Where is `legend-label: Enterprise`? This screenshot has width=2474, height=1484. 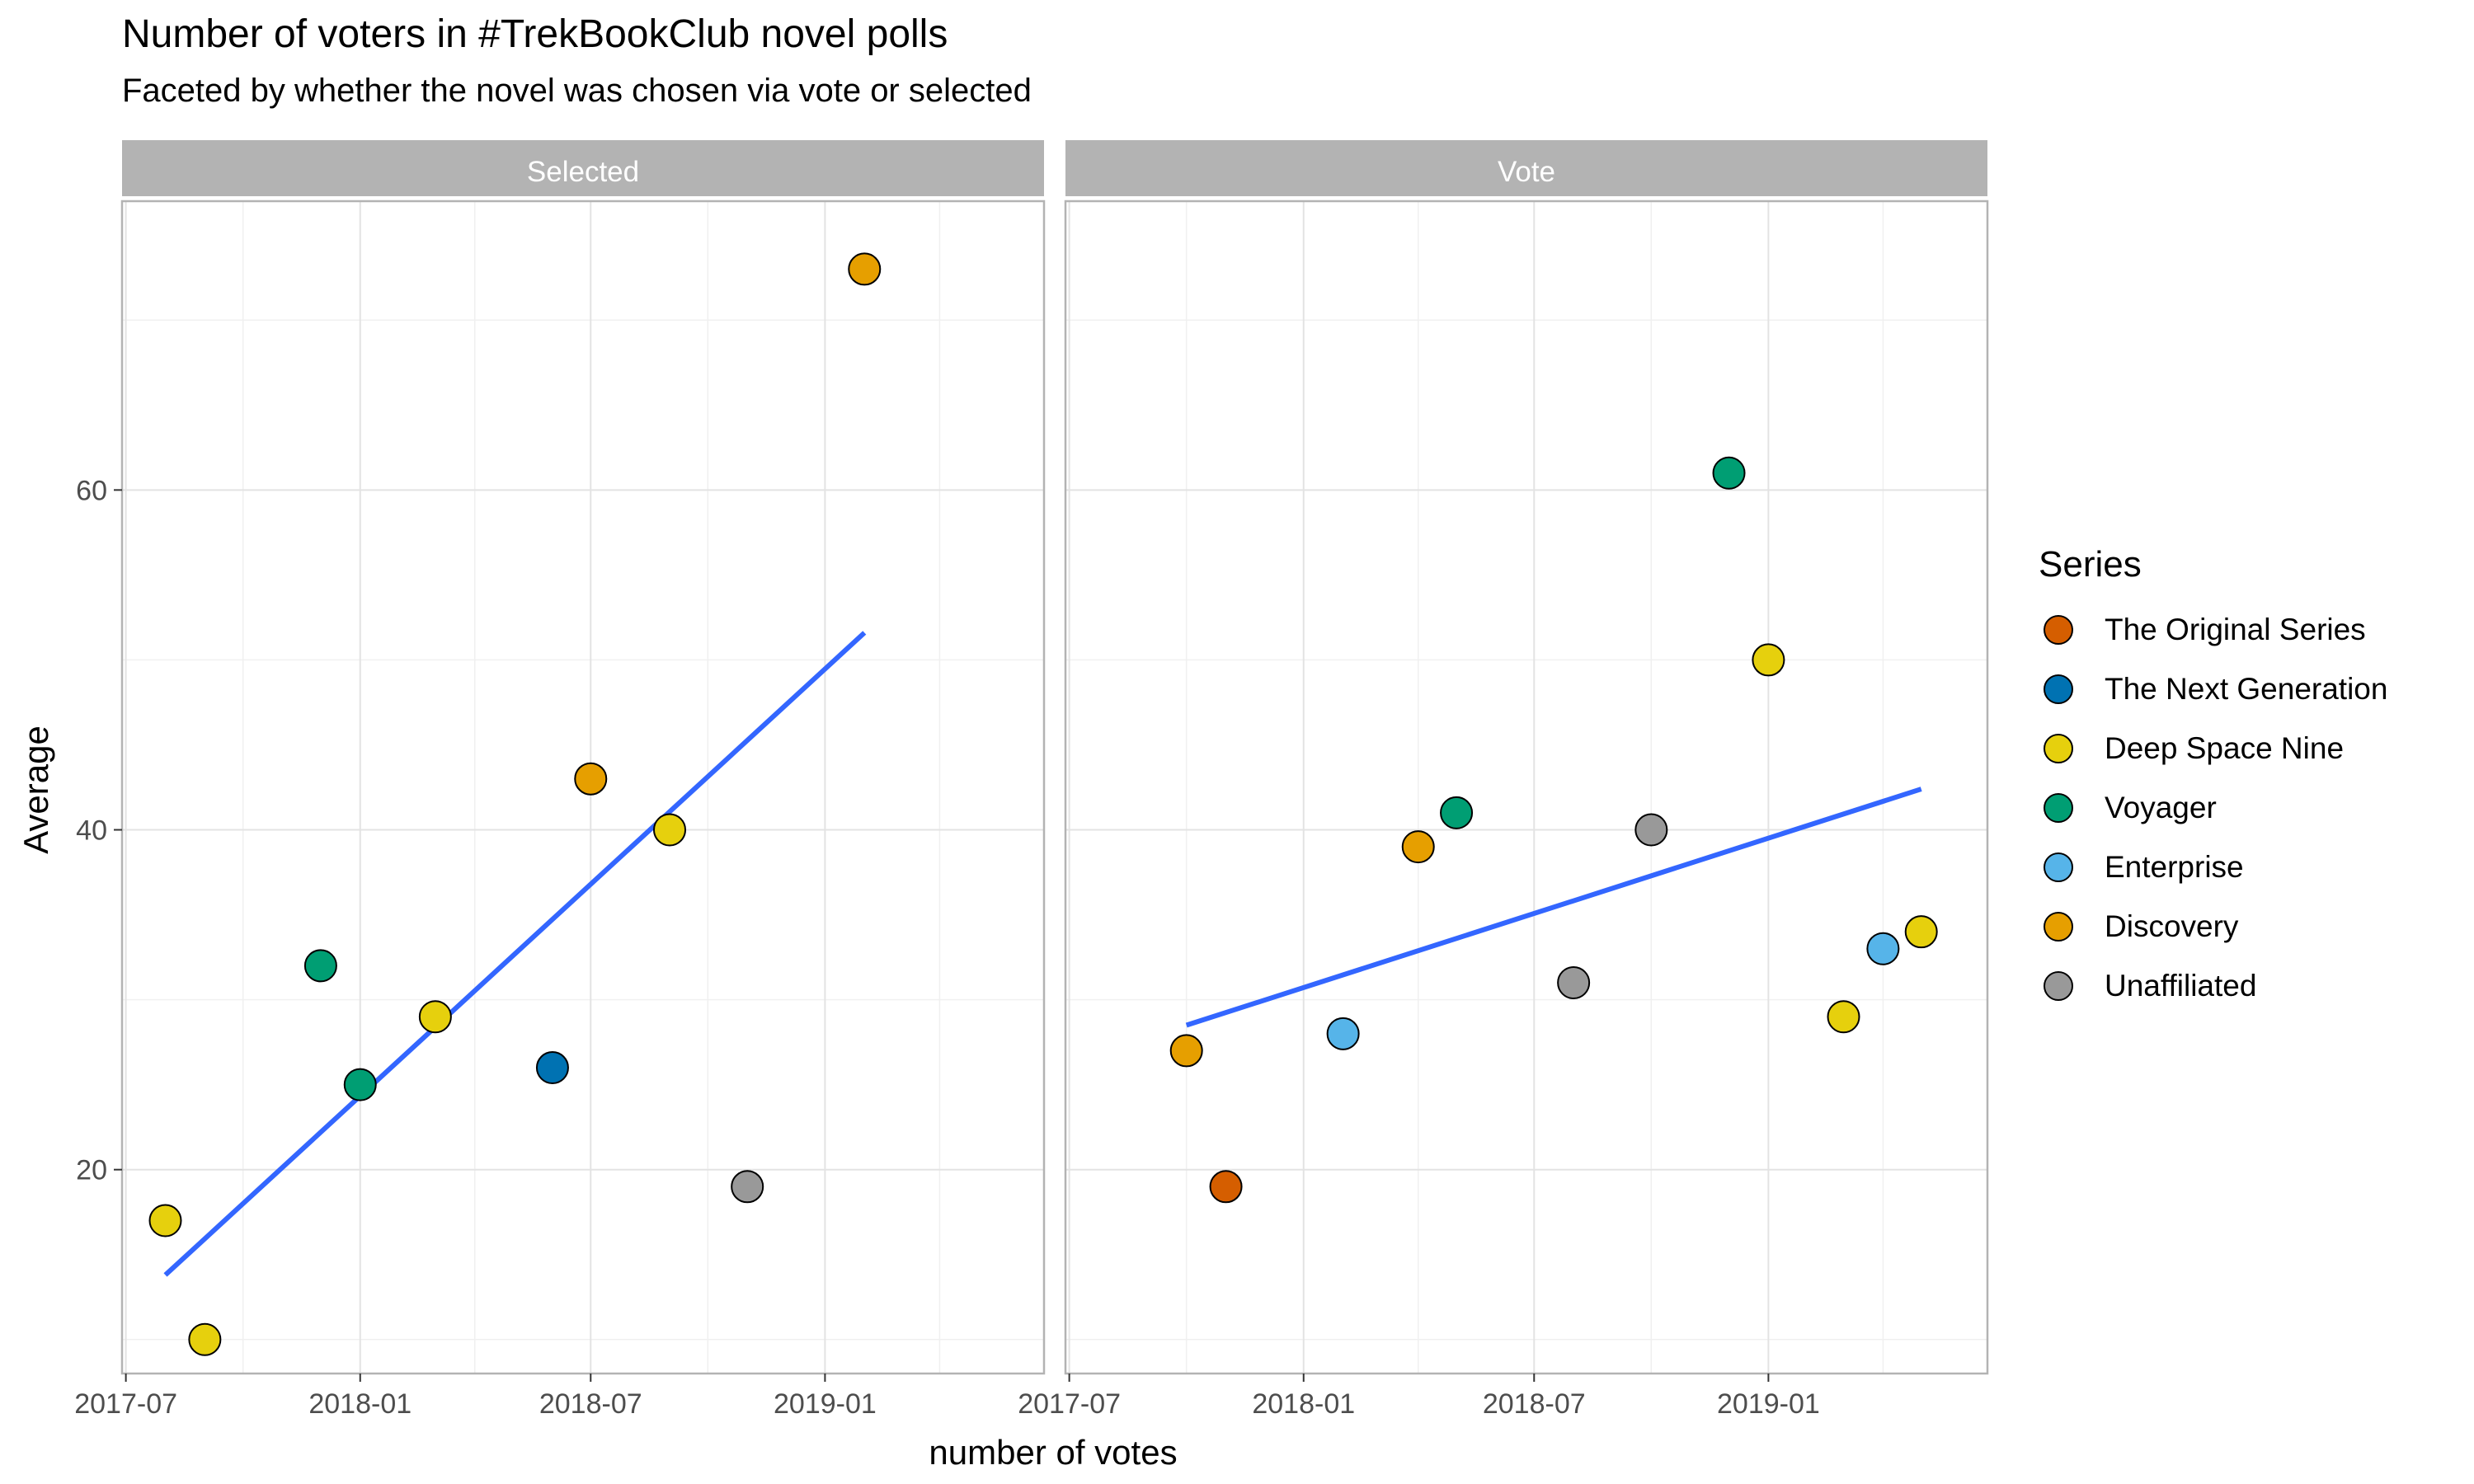 legend-label: Enterprise is located at coordinates (2174, 867).